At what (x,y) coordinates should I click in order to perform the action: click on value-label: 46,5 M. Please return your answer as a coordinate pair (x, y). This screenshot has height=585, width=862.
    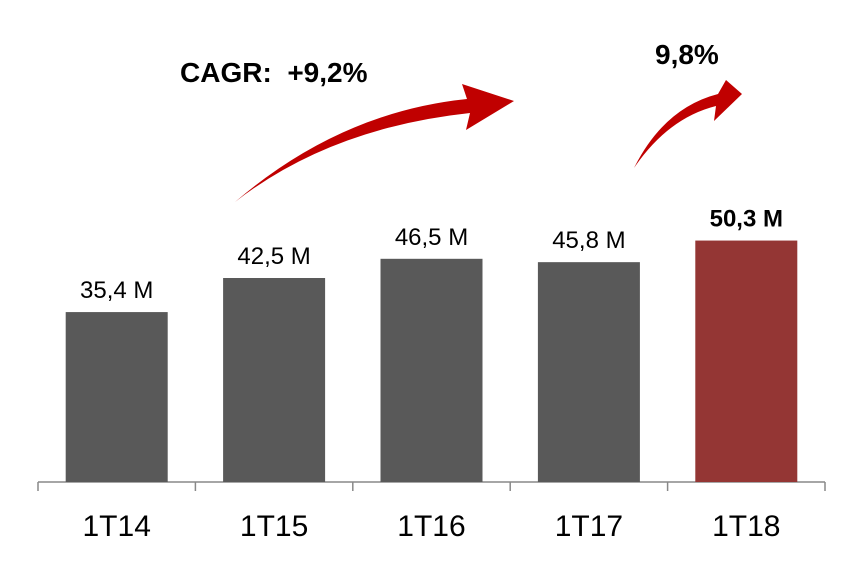
    Looking at the image, I should click on (431, 237).